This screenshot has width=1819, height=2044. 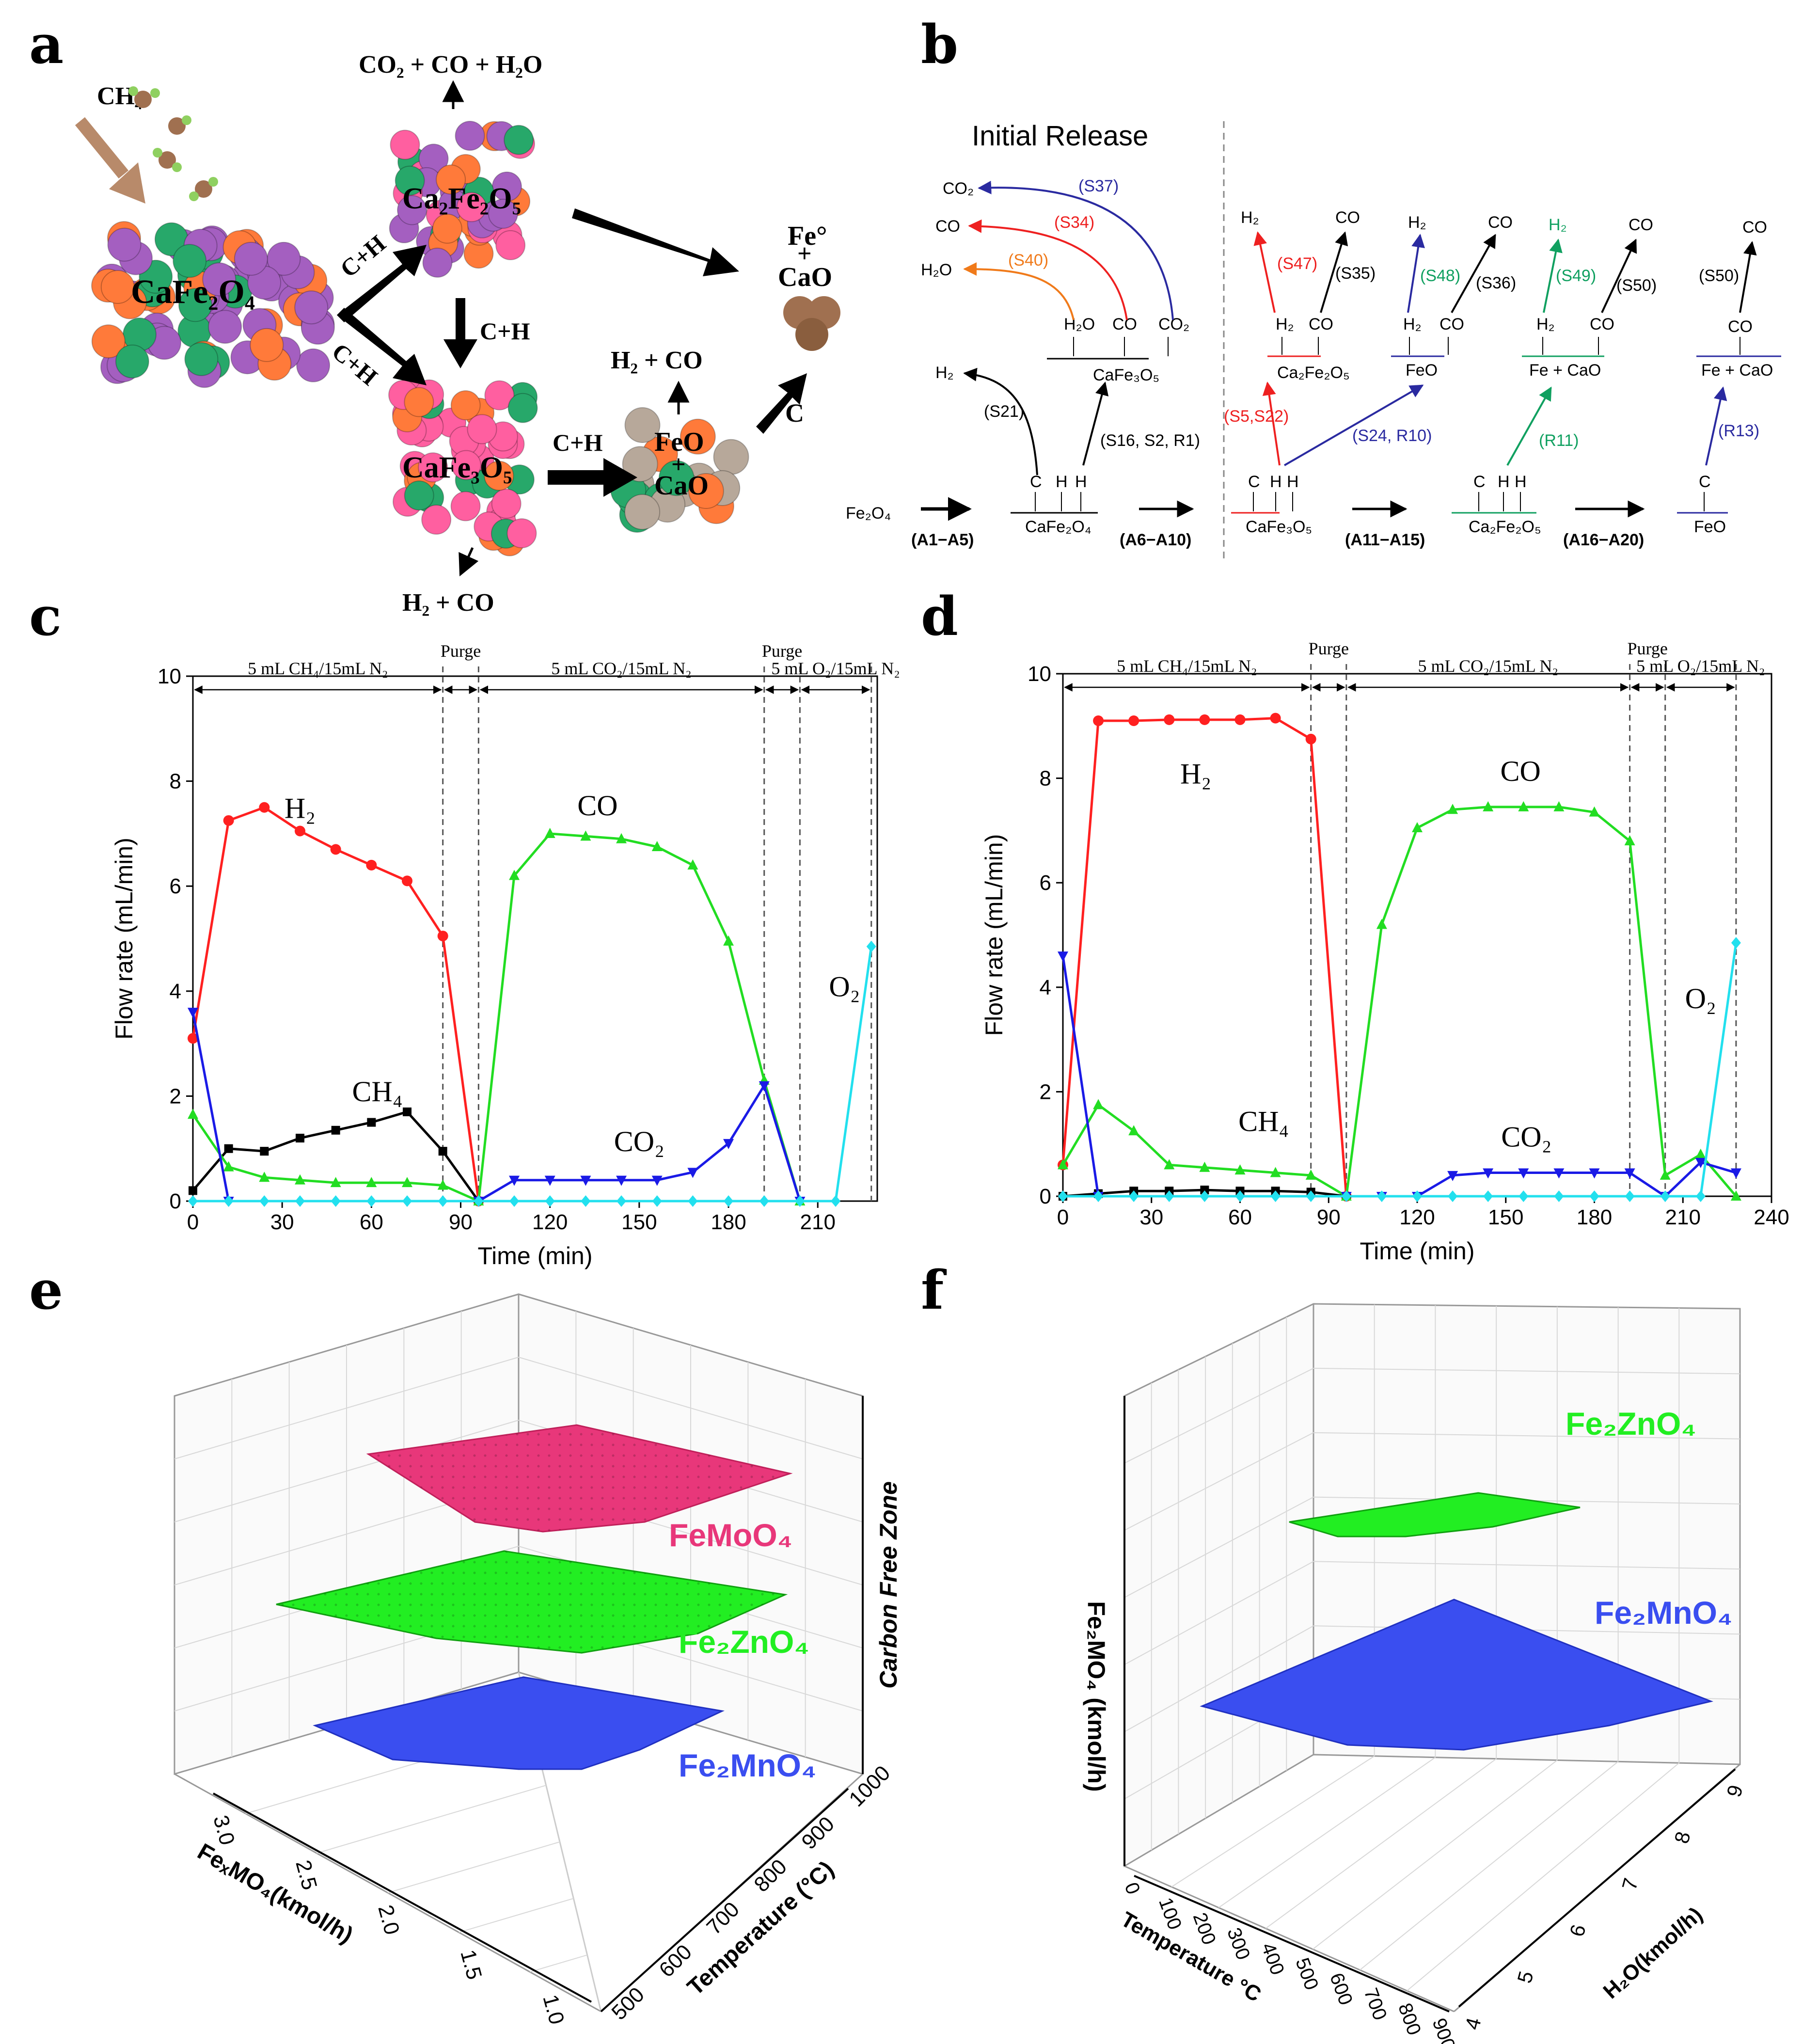 I want to click on tick-label: 4, so click(x=1473, y=2023).